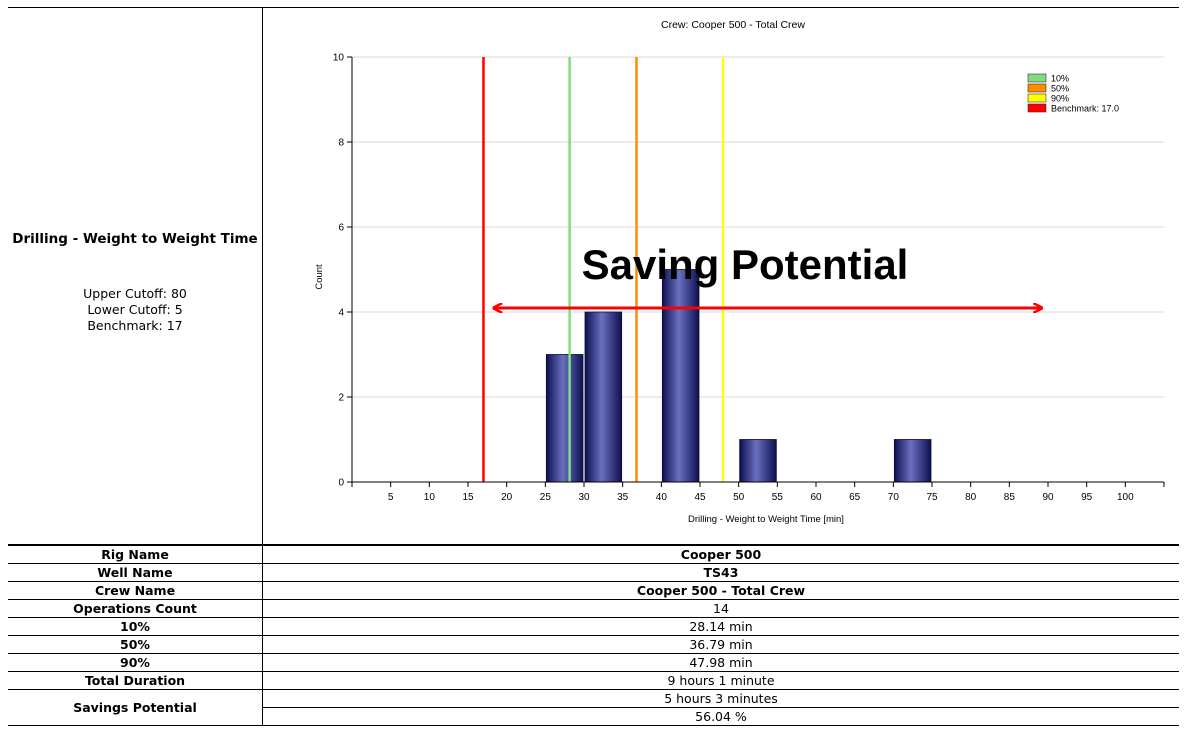 This screenshot has width=1184, height=731. Describe the element at coordinates (135, 325) in the screenshot. I see `benchmark-value: Benchmark: 17` at that location.